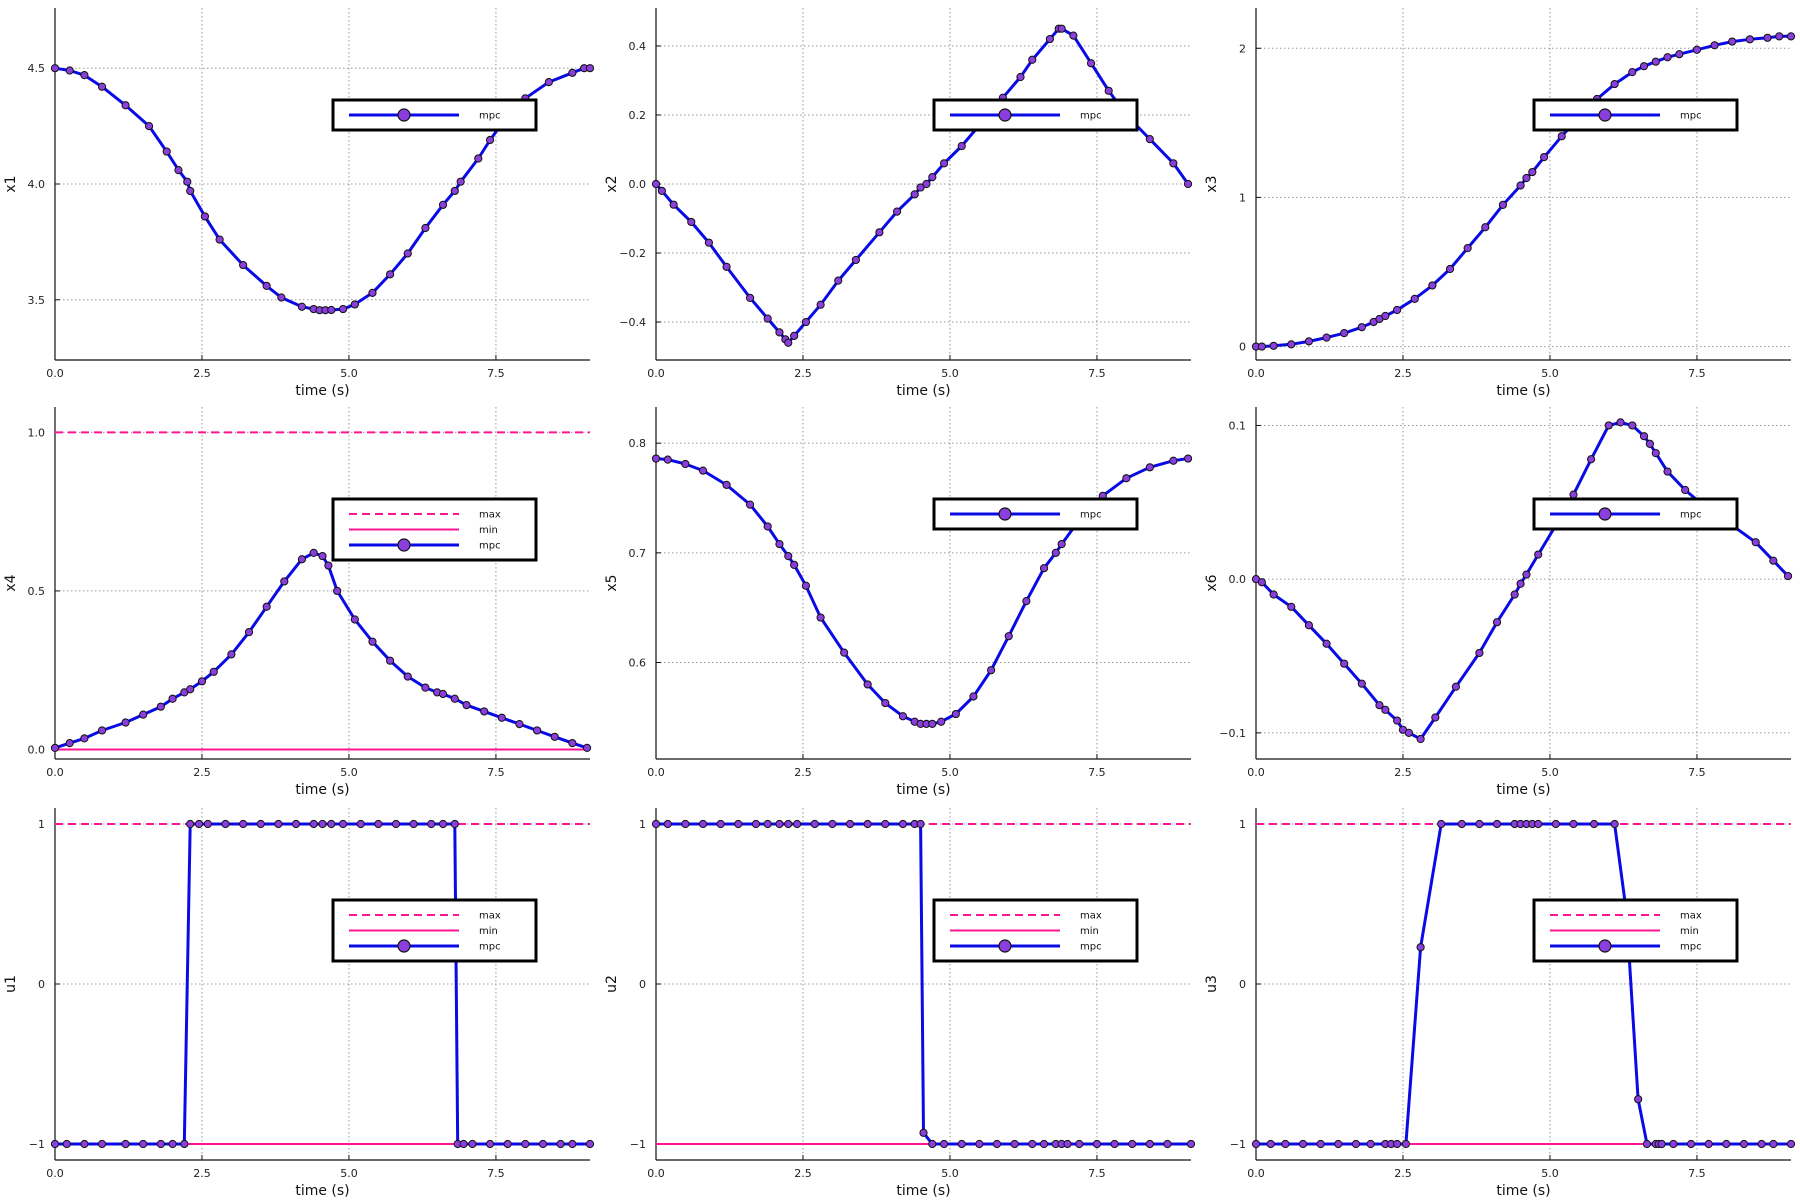 This screenshot has width=1800, height=1200. Describe the element at coordinates (1097, 772) in the screenshot. I see `panel-x5-xtick-label: 7.5` at that location.